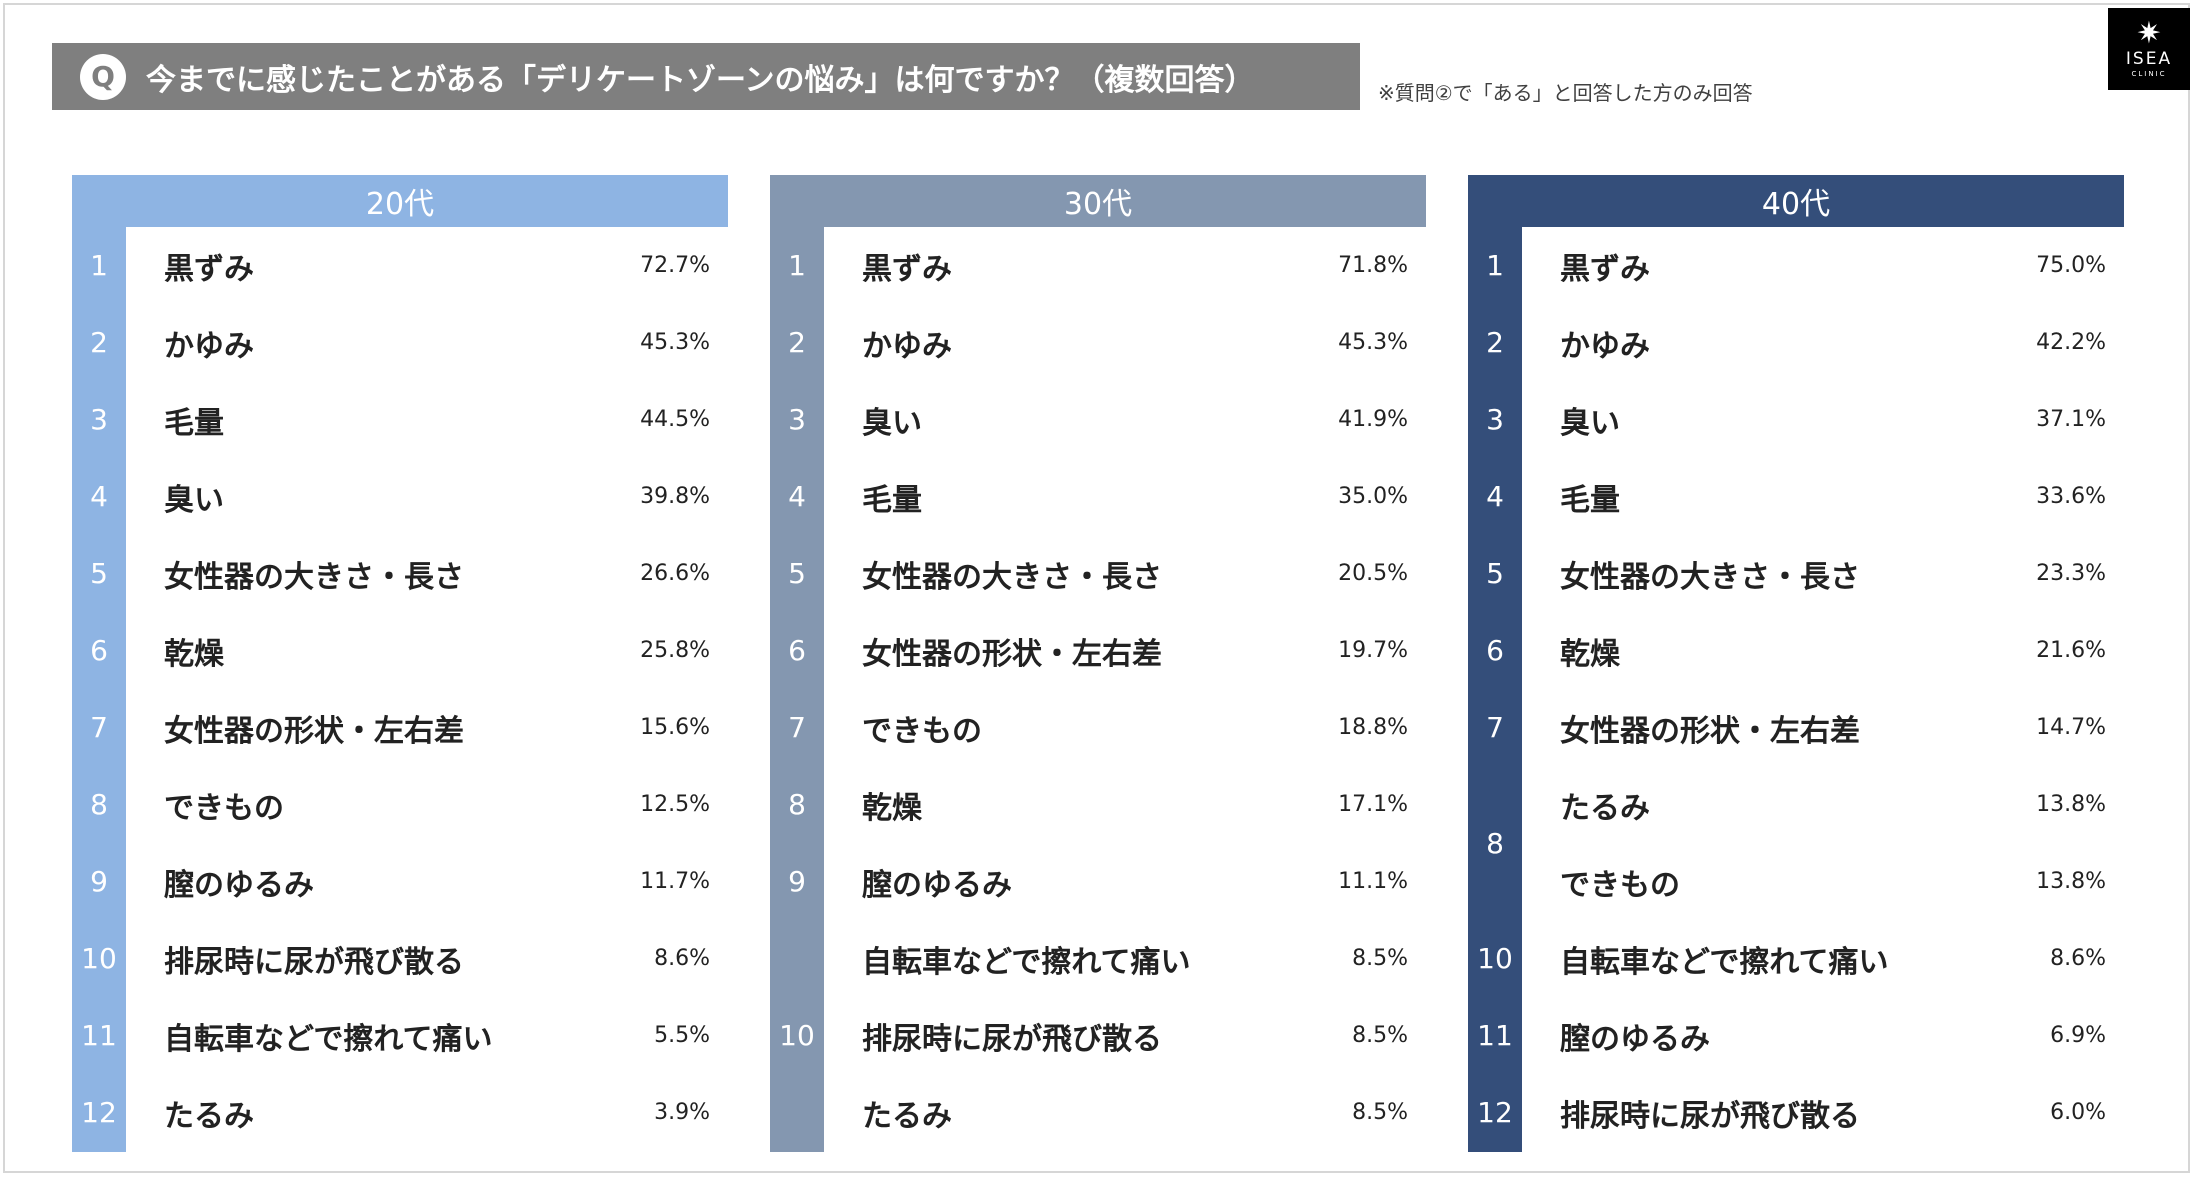 The image size is (2195, 1178). I want to click on footnote: ※質問②で「ある」と回答した方のみ回答, so click(1565, 93).